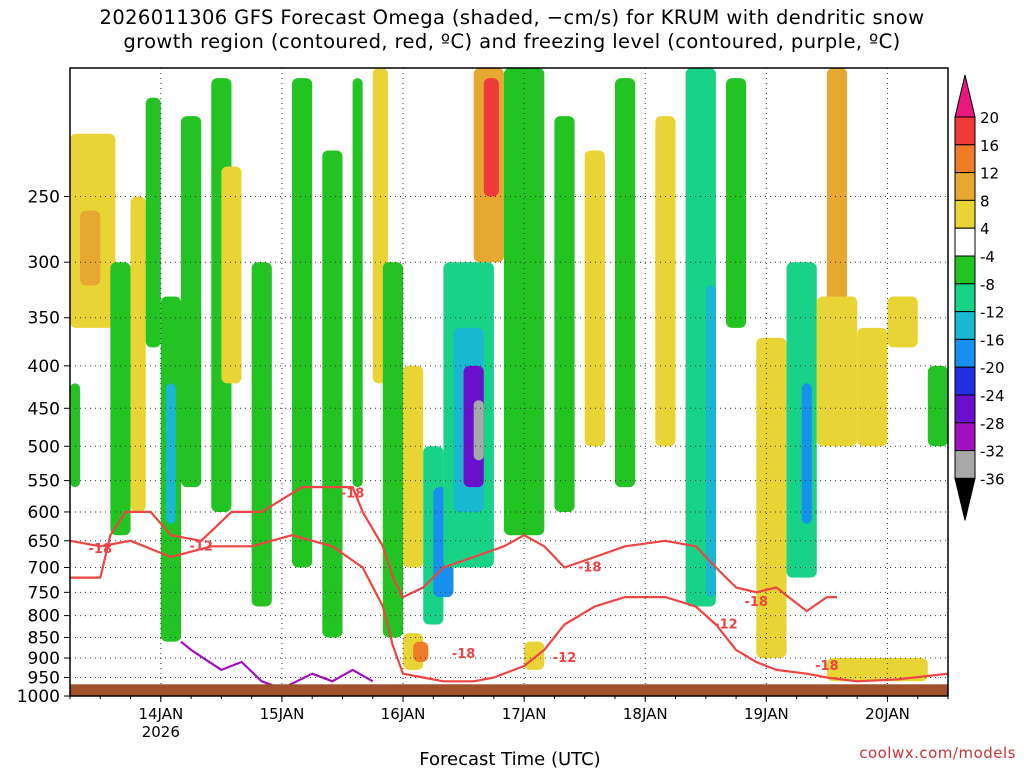 Image resolution: width=1024 pixels, height=768 pixels. Describe the element at coordinates (44, 367) in the screenshot. I see `y-tick-label: 400` at that location.